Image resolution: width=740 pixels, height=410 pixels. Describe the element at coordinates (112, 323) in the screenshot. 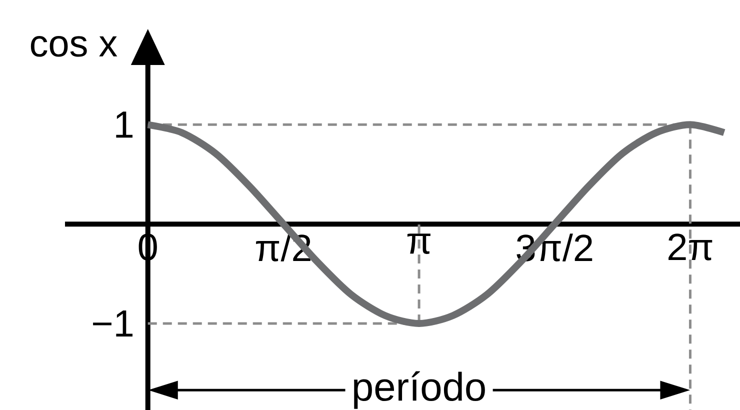

I see `y-tick-label: −1` at that location.